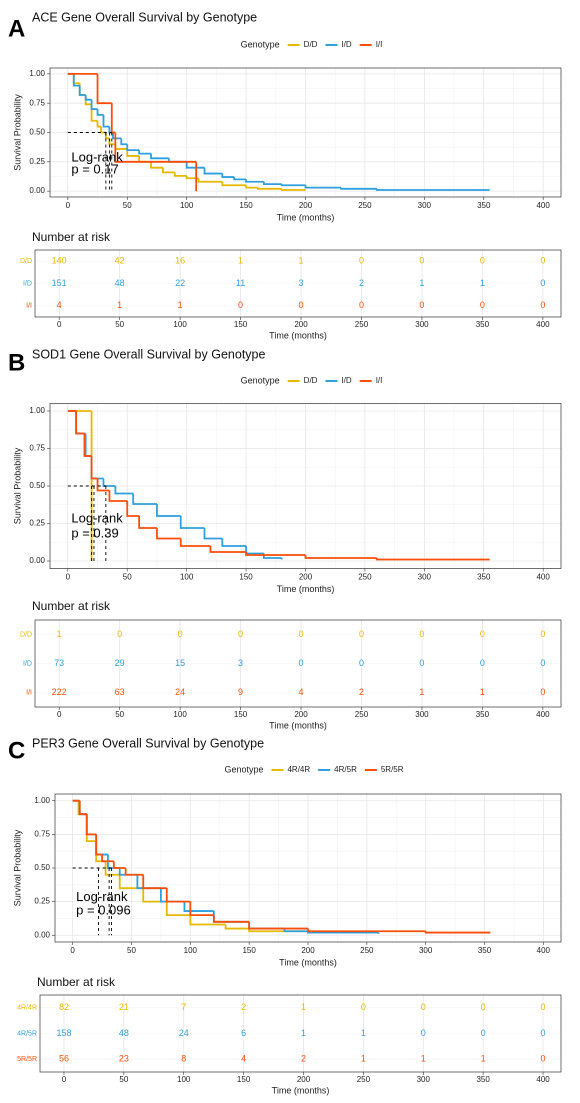  I want to click on panel-letter: A, so click(16, 28).